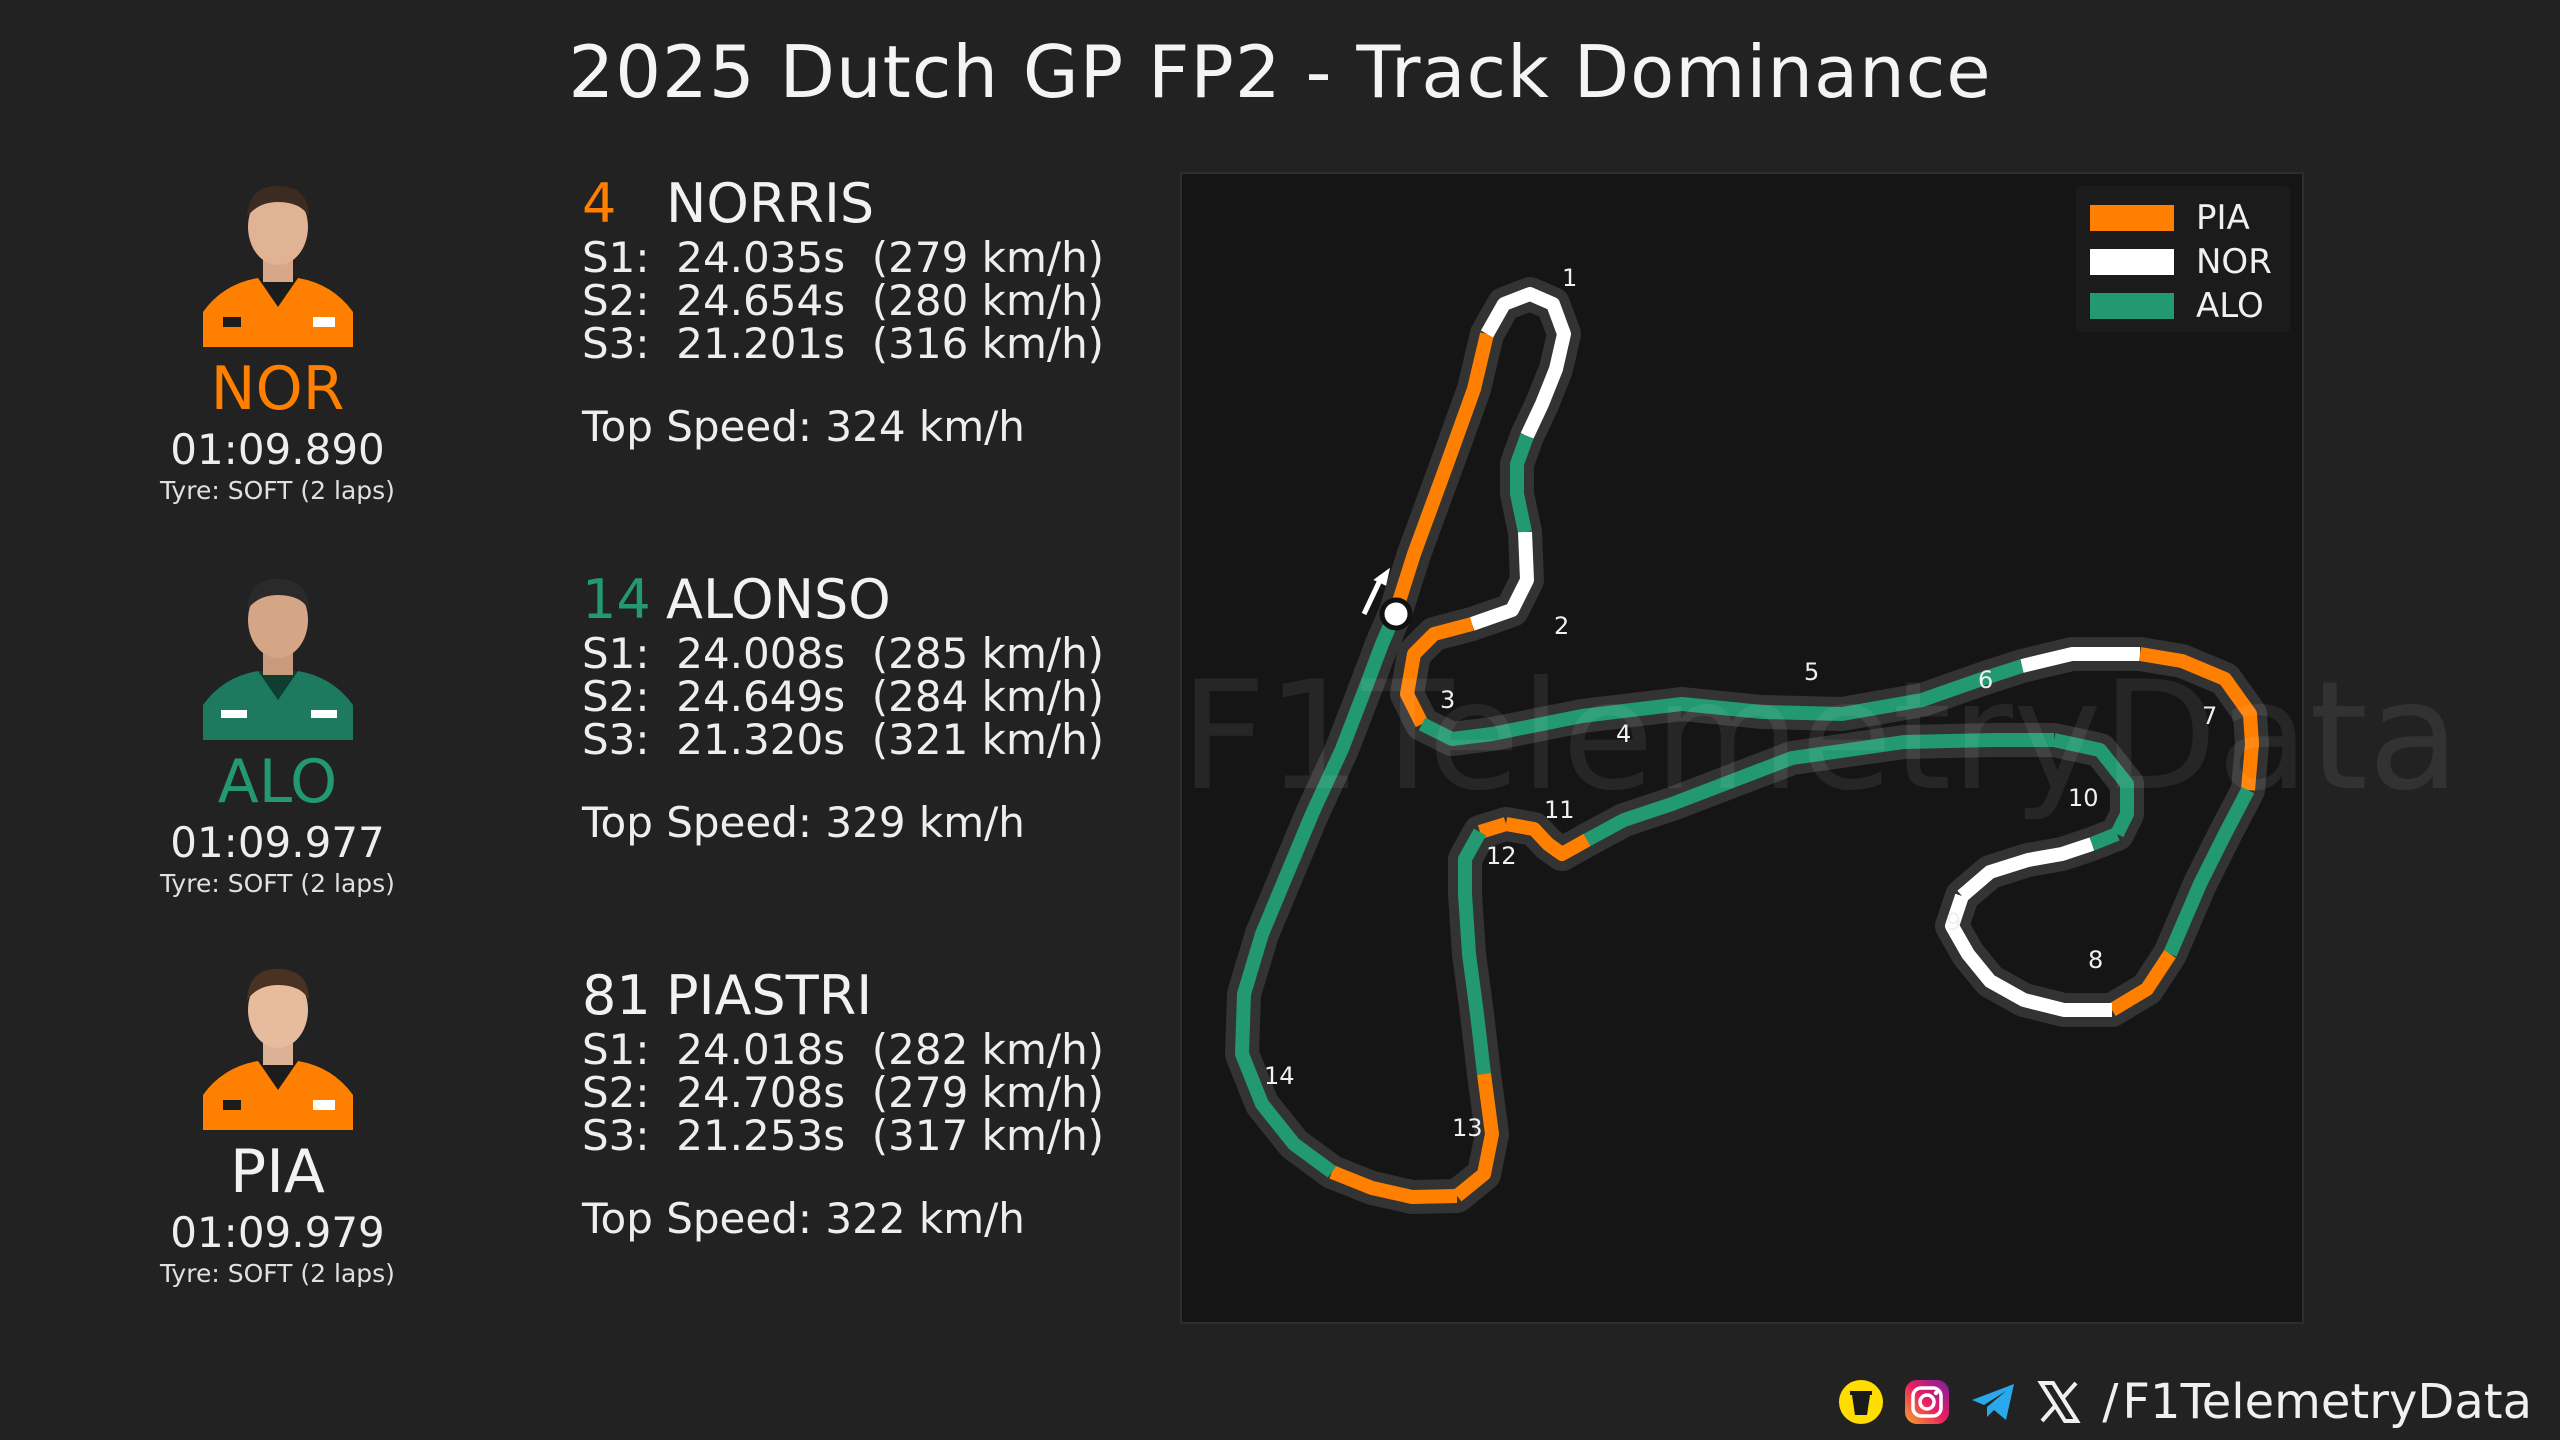 The image size is (2560, 1440). What do you see at coordinates (769, 995) in the screenshot?
I see `driver-name: PIASTRI` at bounding box center [769, 995].